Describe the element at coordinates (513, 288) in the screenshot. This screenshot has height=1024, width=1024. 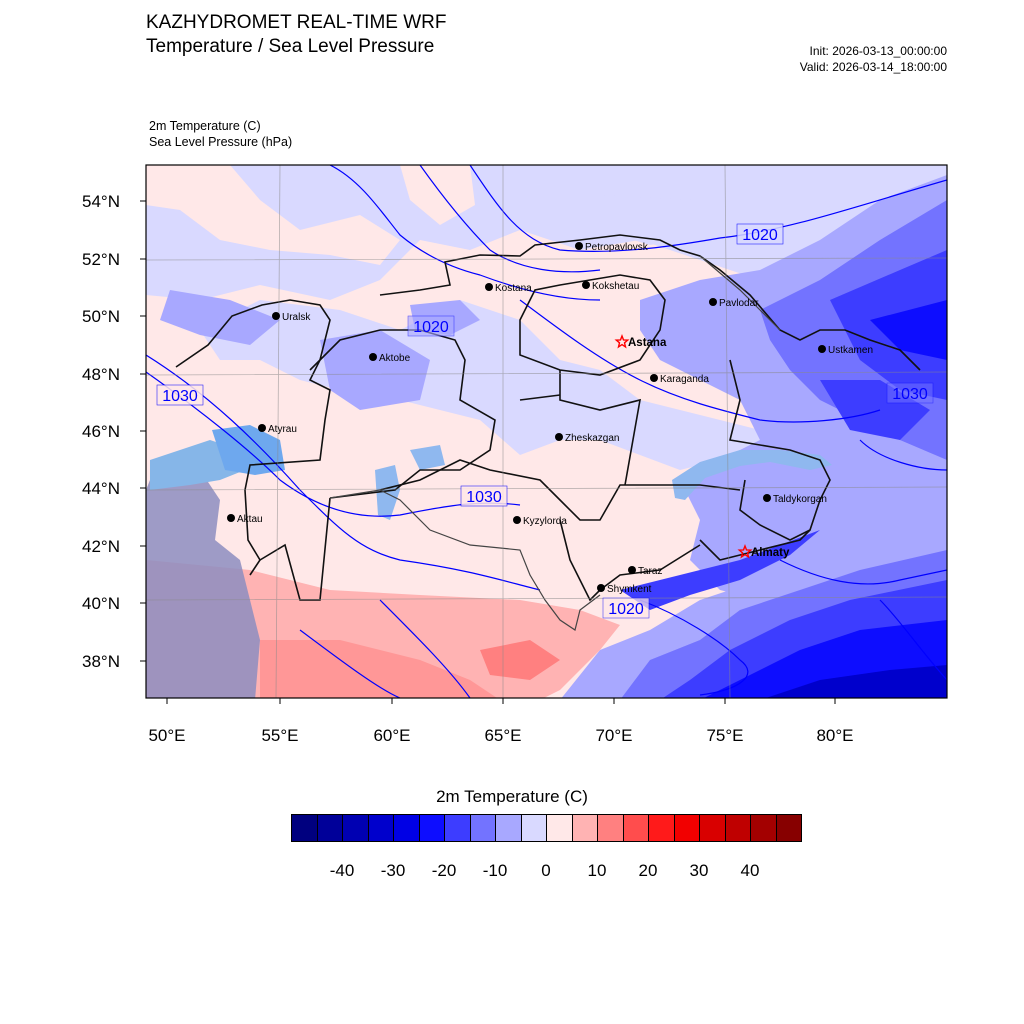
I see `city-label: Kostana` at that location.